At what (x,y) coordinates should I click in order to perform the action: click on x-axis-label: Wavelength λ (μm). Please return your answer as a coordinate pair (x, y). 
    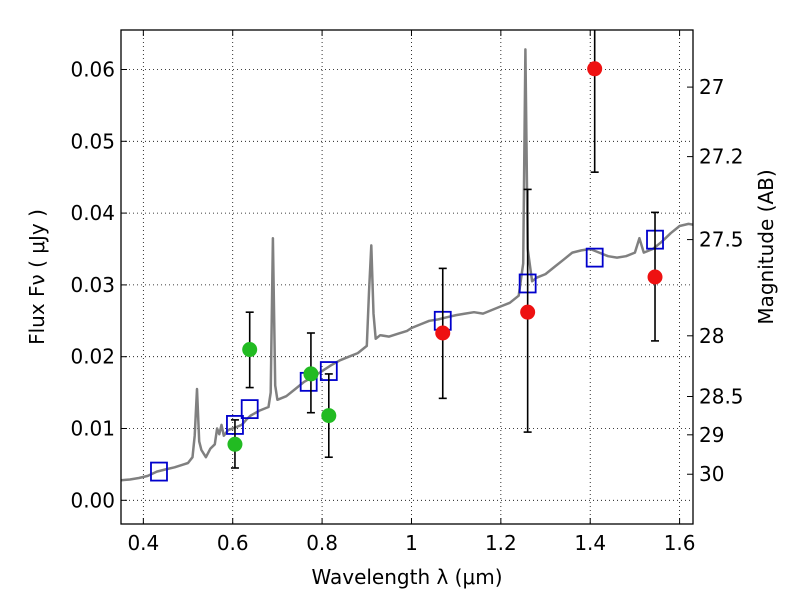
    Looking at the image, I should click on (406, 577).